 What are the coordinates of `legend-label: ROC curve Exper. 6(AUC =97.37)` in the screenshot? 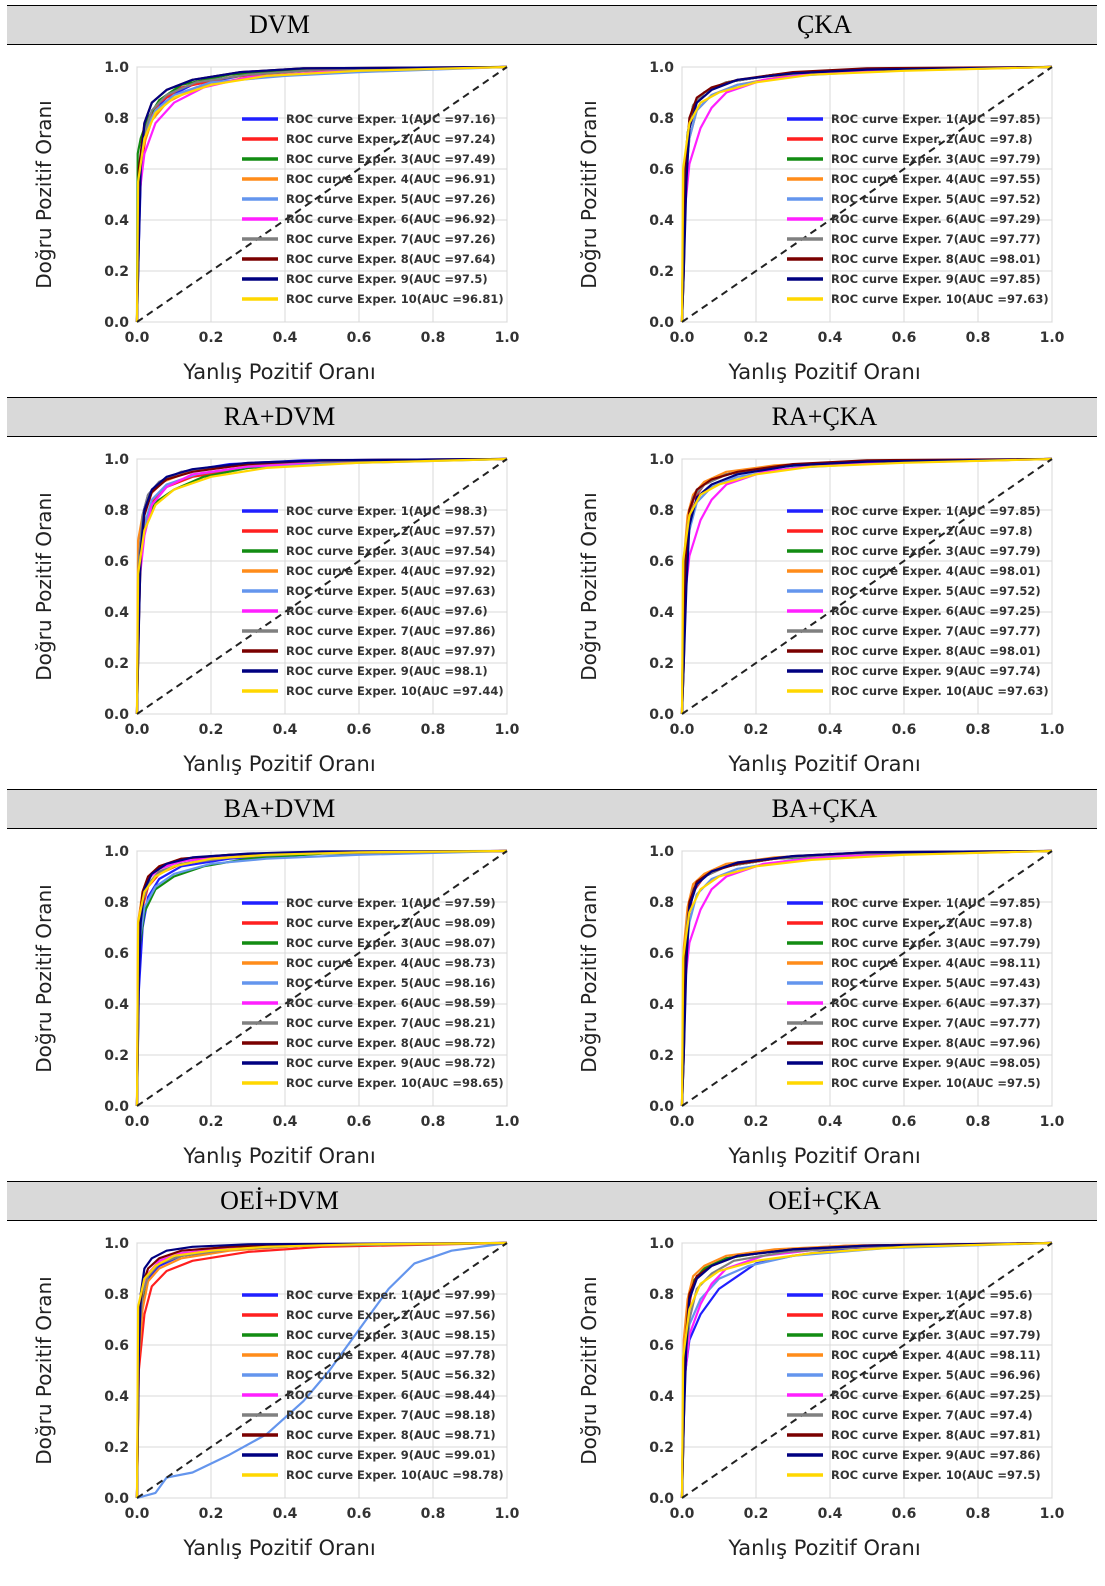 It's located at (936, 1003).